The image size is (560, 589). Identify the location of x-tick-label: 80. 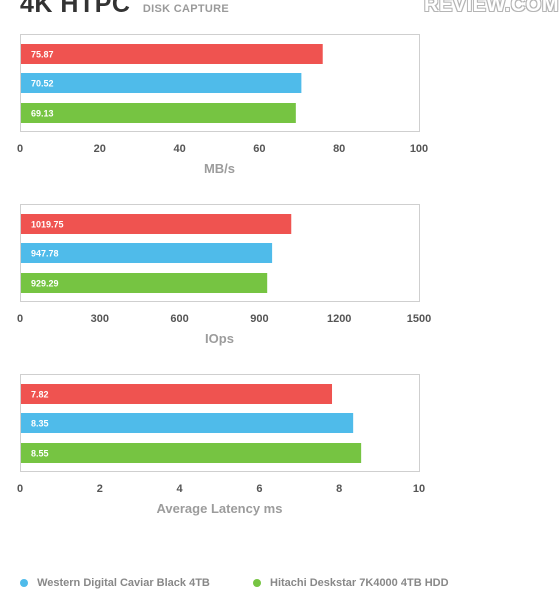
(339, 149).